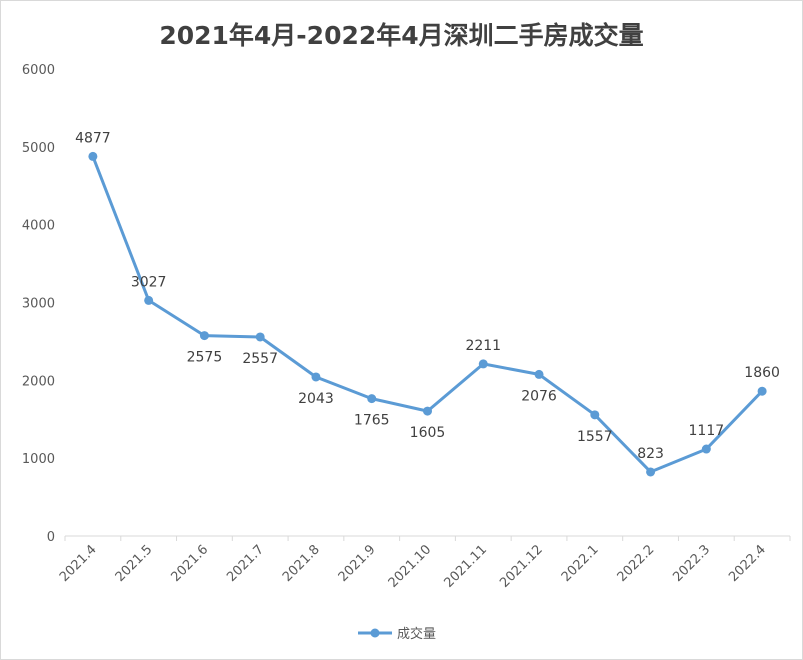 Image resolution: width=803 pixels, height=660 pixels. I want to click on x-tick-label: 2022.1, so click(580, 563).